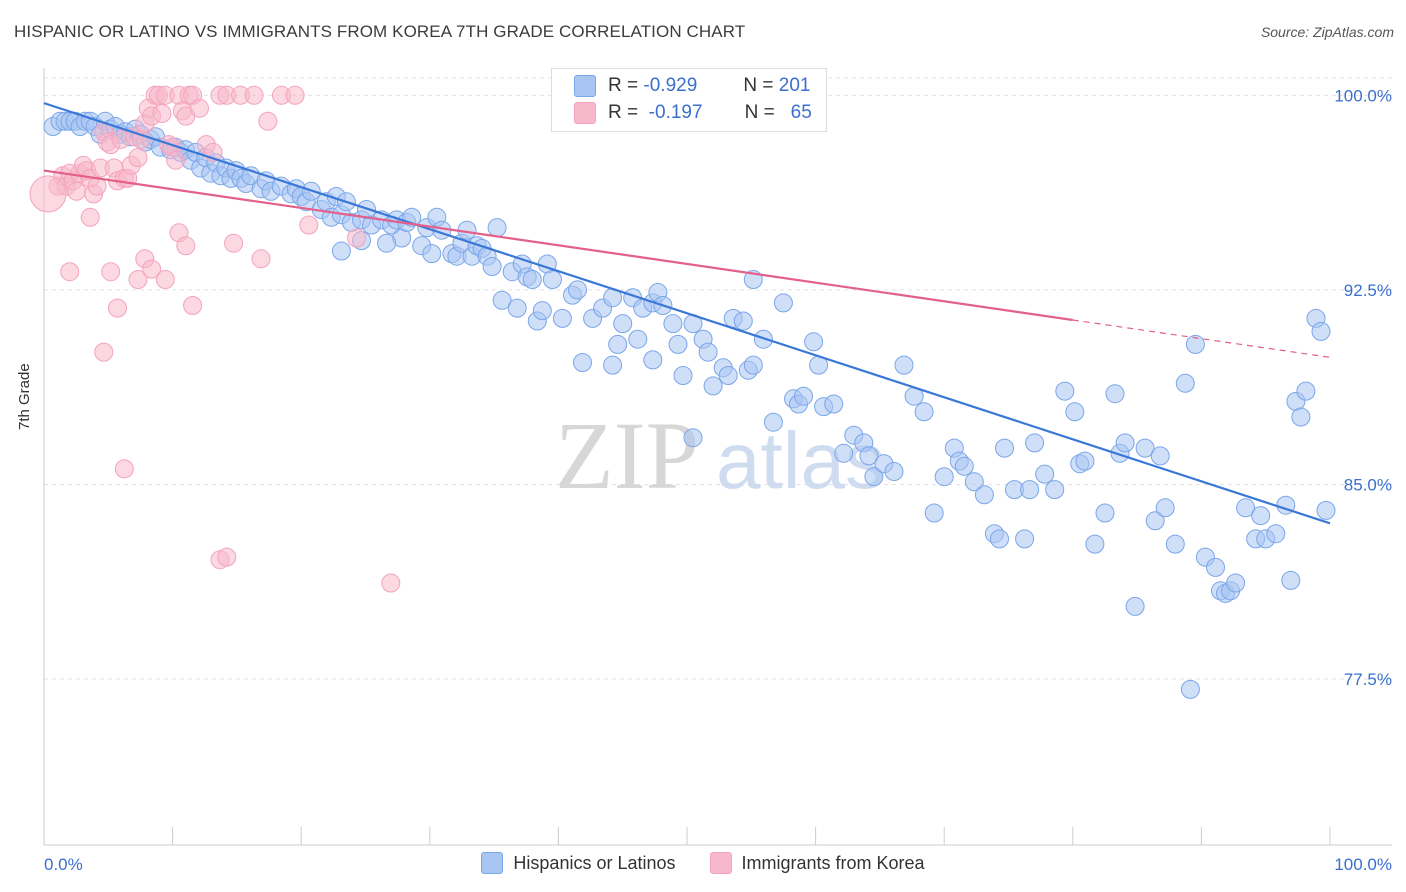  I want to click on y-tick-label: 92.5%, so click(1368, 290).